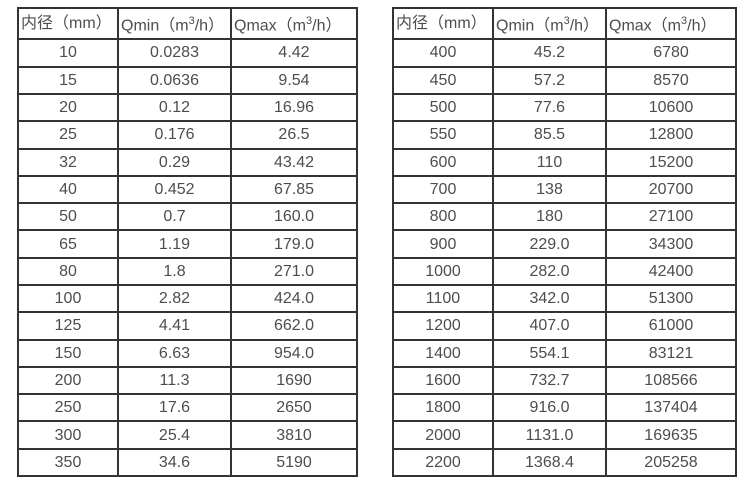 The image size is (750, 483). I want to click on table-cell: 16.96, so click(294, 107).